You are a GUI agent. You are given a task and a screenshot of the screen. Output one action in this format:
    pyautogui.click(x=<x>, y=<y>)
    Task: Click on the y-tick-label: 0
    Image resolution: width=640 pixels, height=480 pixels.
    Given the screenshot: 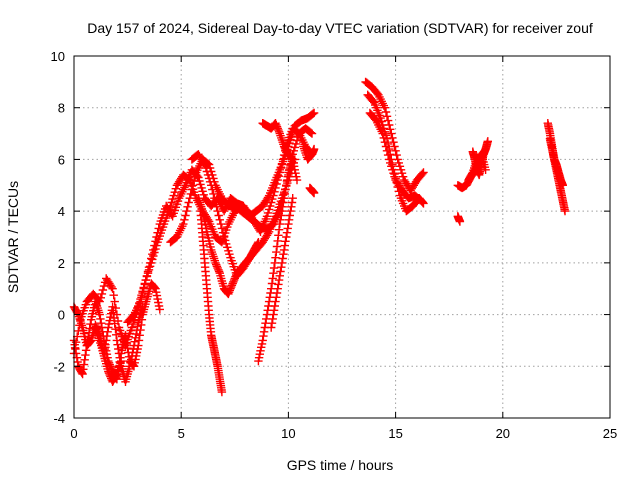 What is the action you would take?
    pyautogui.click(x=61, y=315)
    